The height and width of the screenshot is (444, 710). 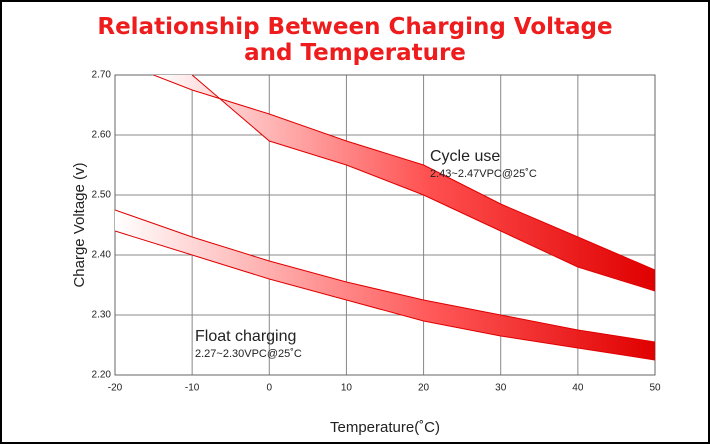 I want to click on y-tick-label: 2.60, so click(x=102, y=135).